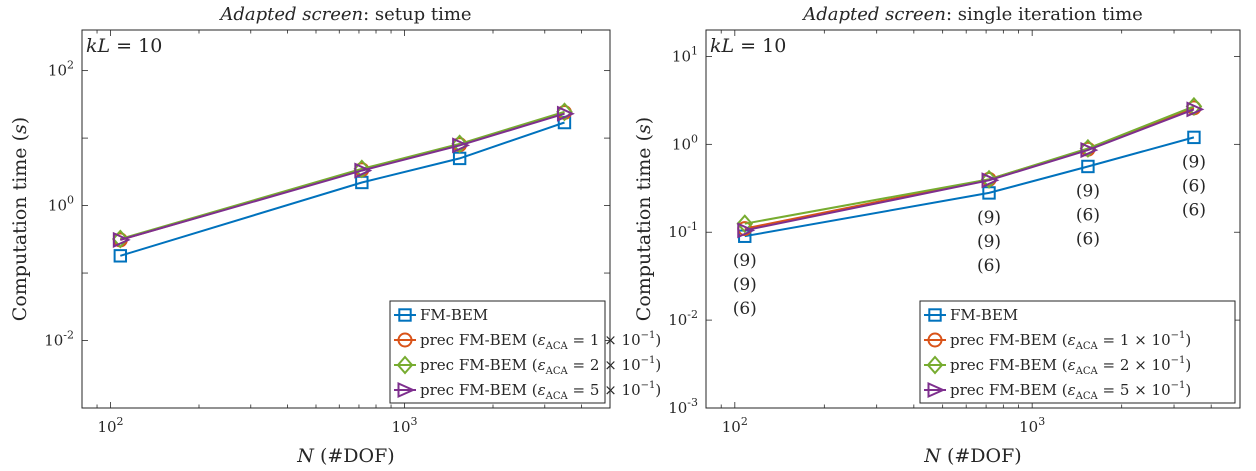 This screenshot has width=1256, height=471. What do you see at coordinates (61, 69) in the screenshot?
I see `y-tick-label: 10²` at bounding box center [61, 69].